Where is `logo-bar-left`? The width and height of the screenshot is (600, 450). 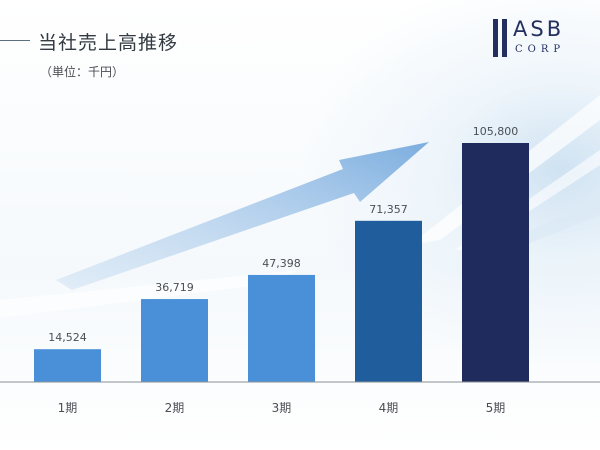 logo-bar-left is located at coordinates (495, 38).